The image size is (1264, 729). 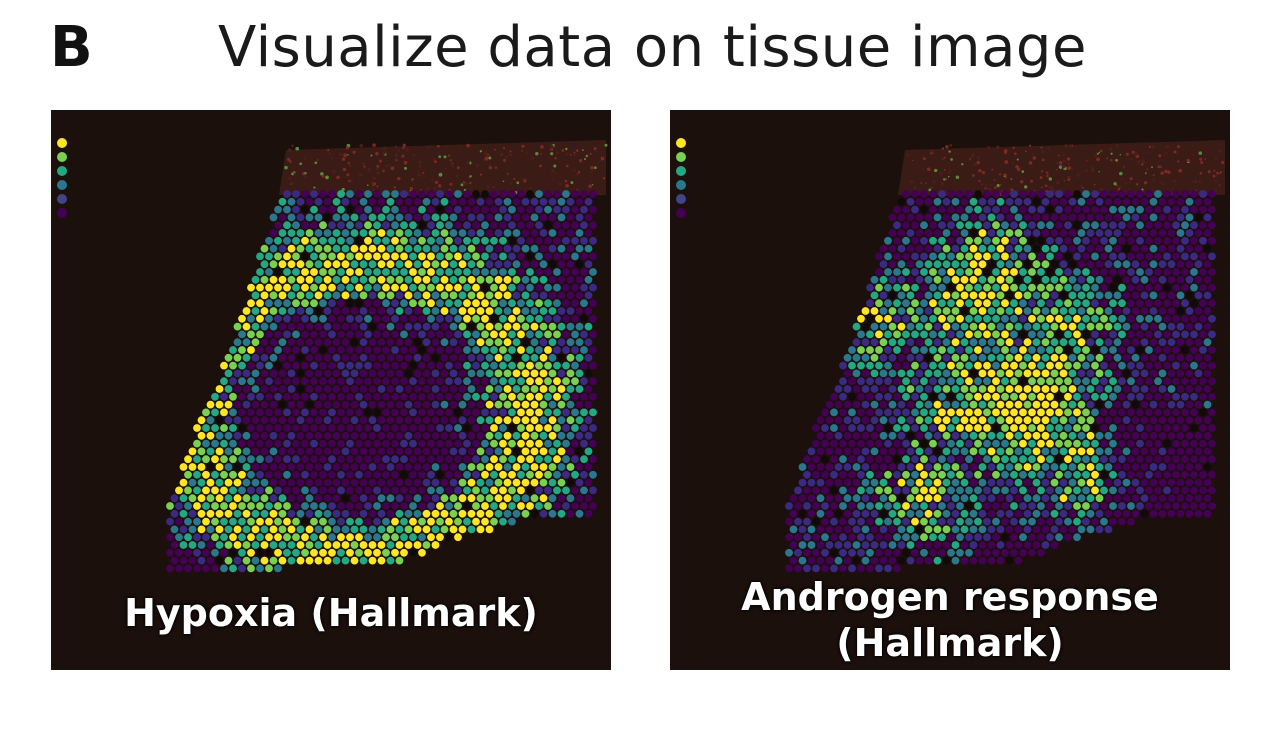 I want to click on figure-title: Visualize data on tissue image, so click(x=652, y=47).